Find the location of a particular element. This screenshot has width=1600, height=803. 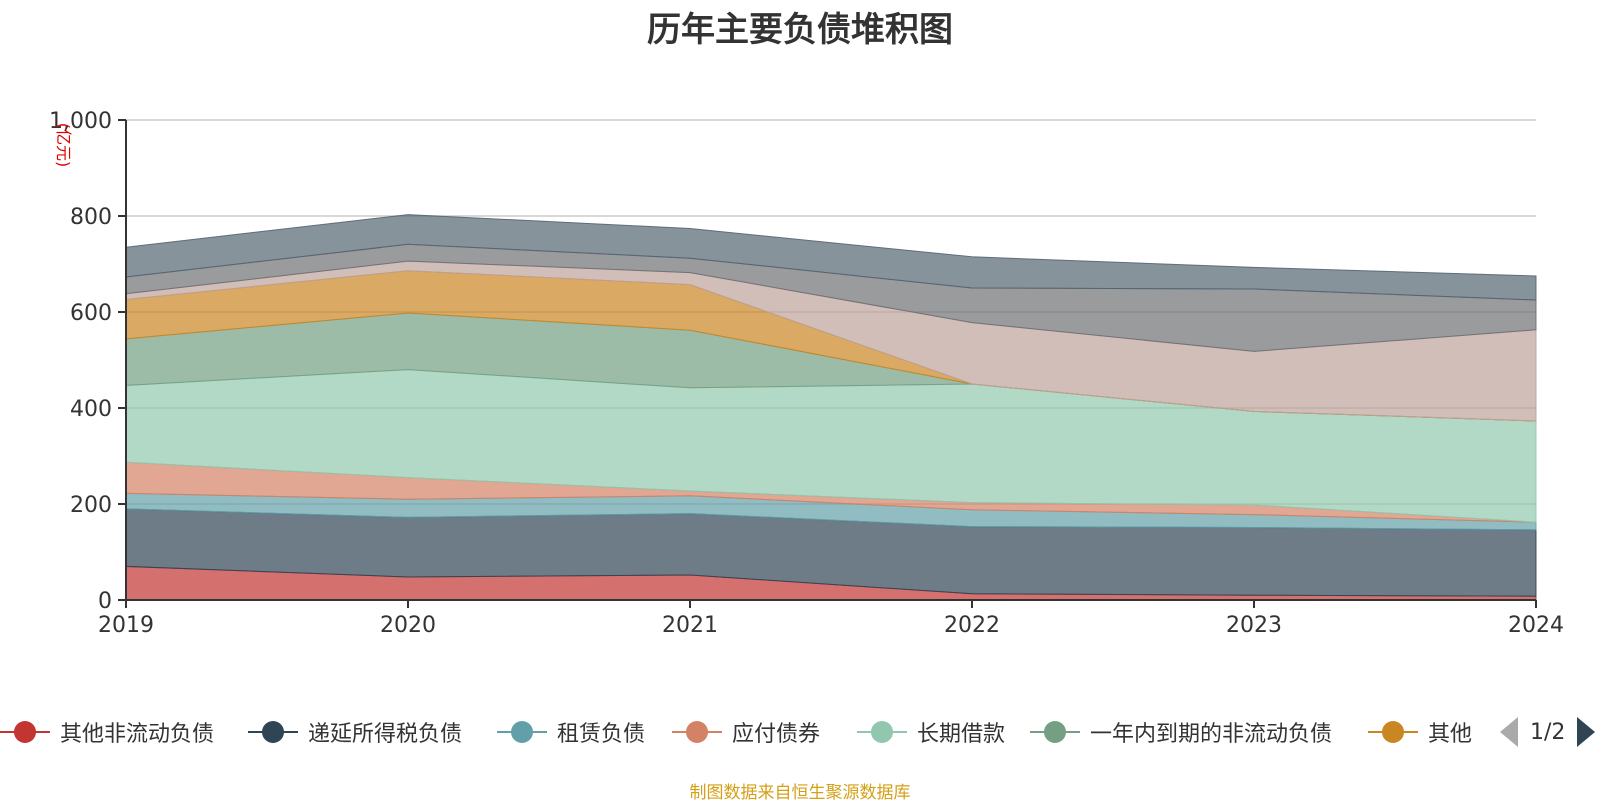

legend-pager: 1/2 is located at coordinates (1548, 732).